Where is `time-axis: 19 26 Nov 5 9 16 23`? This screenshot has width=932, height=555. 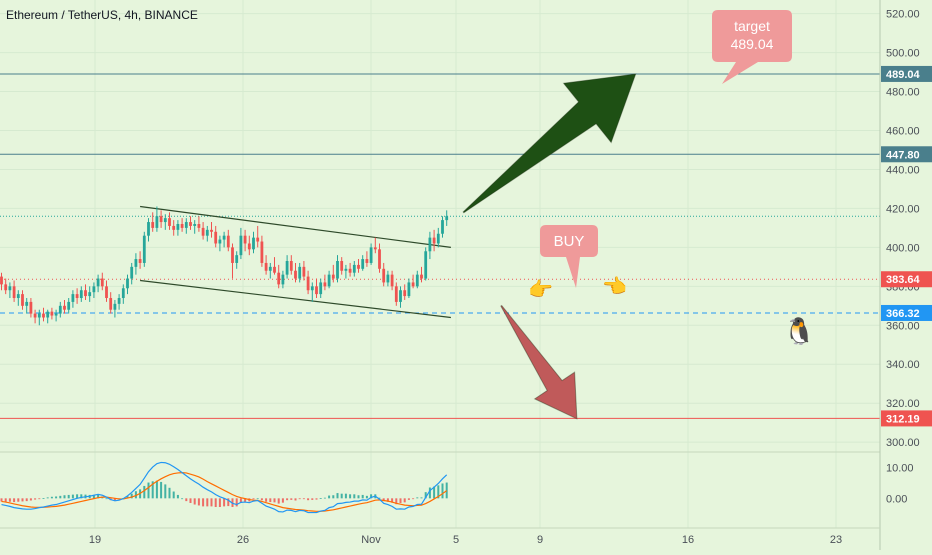 time-axis: 19 26 Nov 5 9 16 23 is located at coordinates (440, 536).